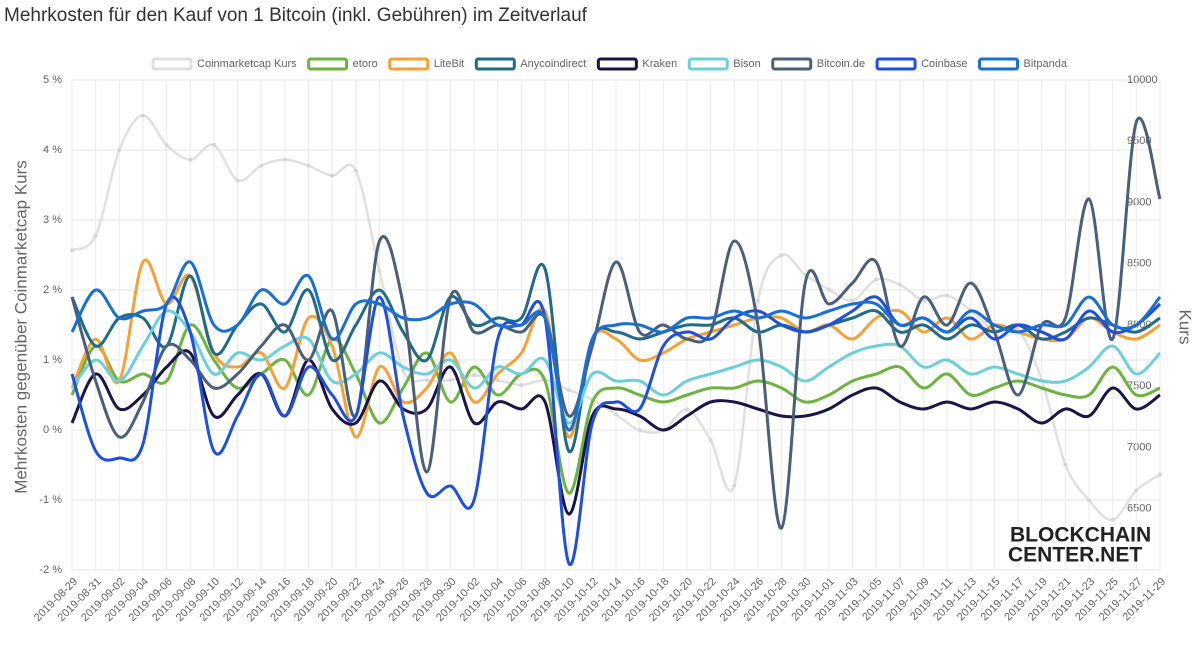  I want to click on y-tick-label: 1 %, so click(52, 360).